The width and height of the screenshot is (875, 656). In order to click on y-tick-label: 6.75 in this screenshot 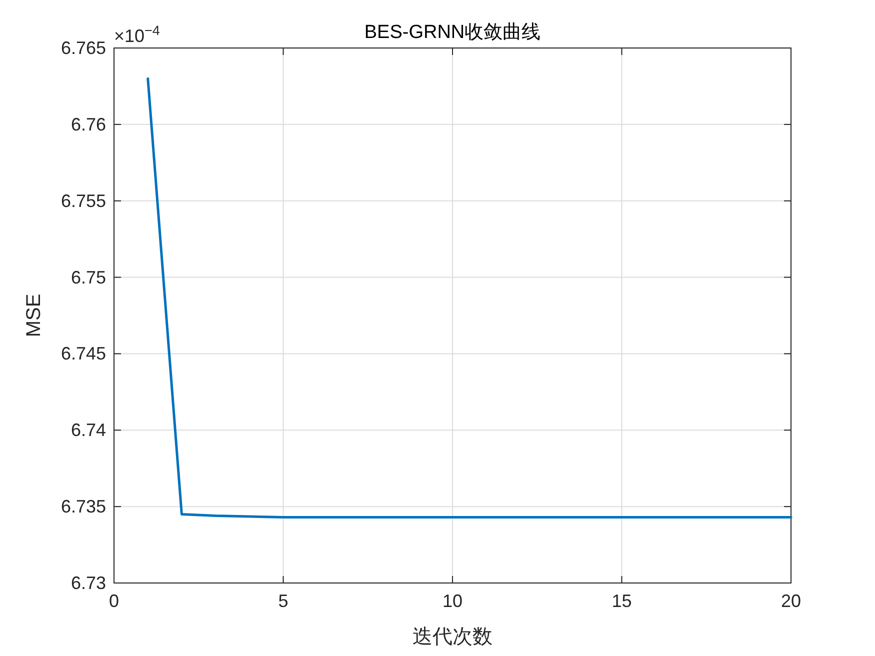, I will do `click(88, 277)`.